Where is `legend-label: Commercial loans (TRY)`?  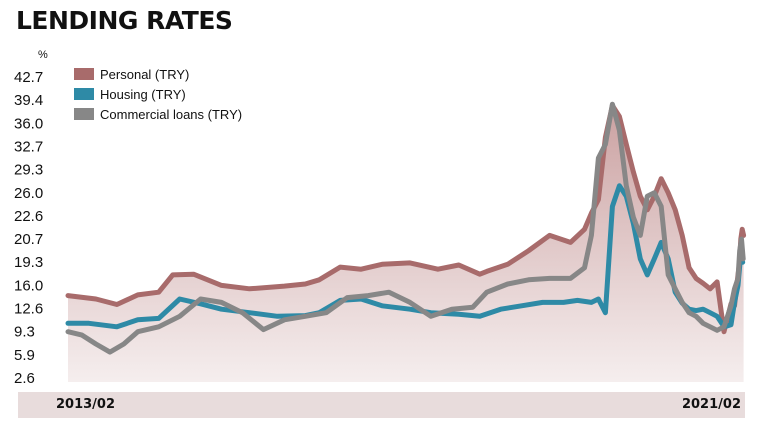
legend-label: Commercial loans (TRY) is located at coordinates (171, 114).